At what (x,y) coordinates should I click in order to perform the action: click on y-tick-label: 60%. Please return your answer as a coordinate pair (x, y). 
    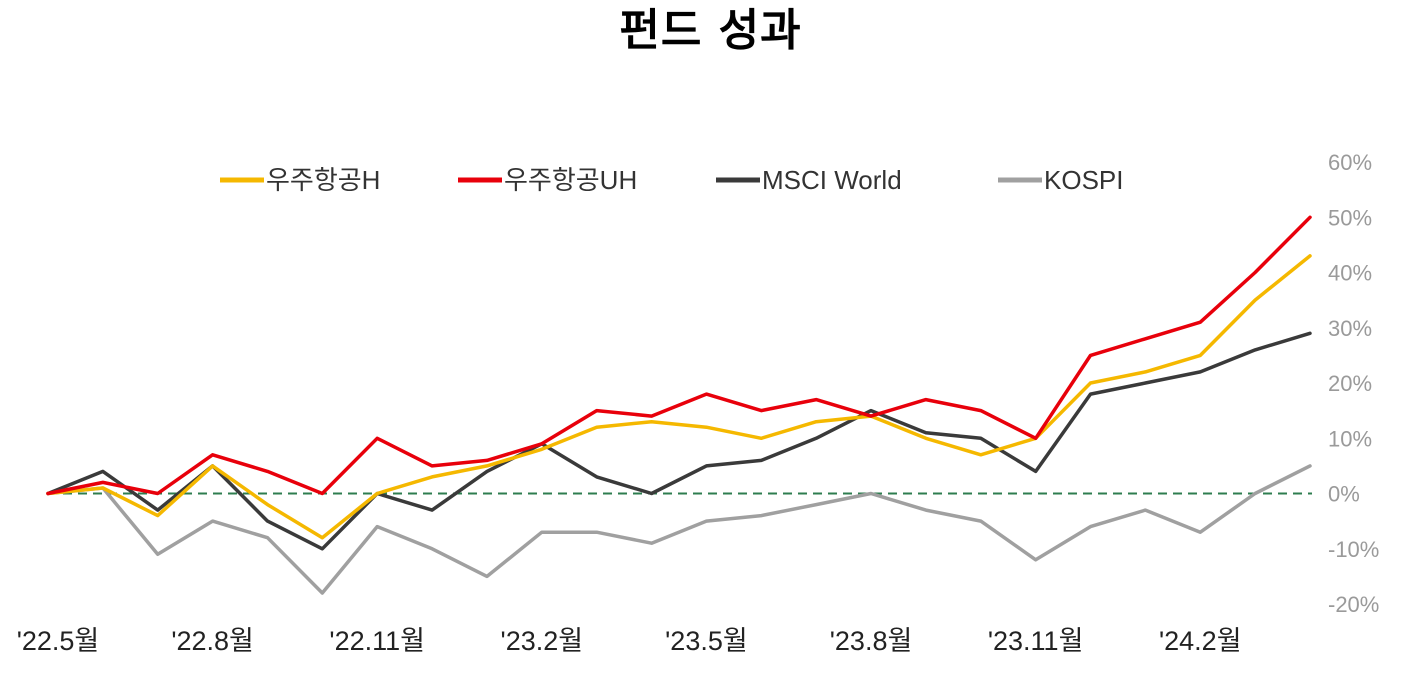
    Looking at the image, I should click on (1350, 162).